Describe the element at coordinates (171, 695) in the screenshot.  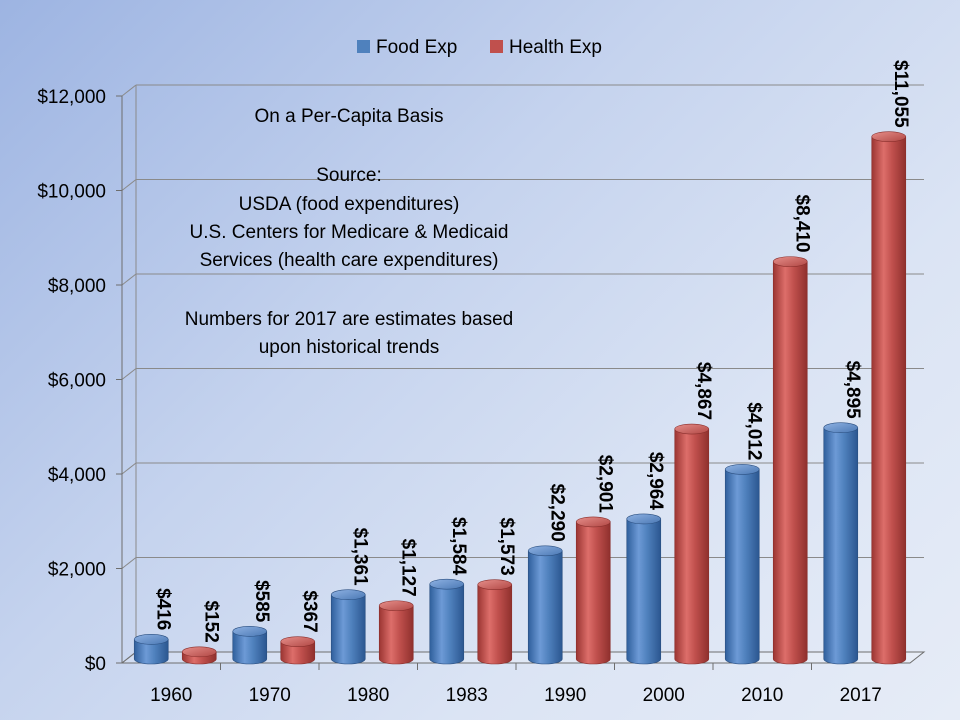
I see `x-tick-label: 1960` at that location.